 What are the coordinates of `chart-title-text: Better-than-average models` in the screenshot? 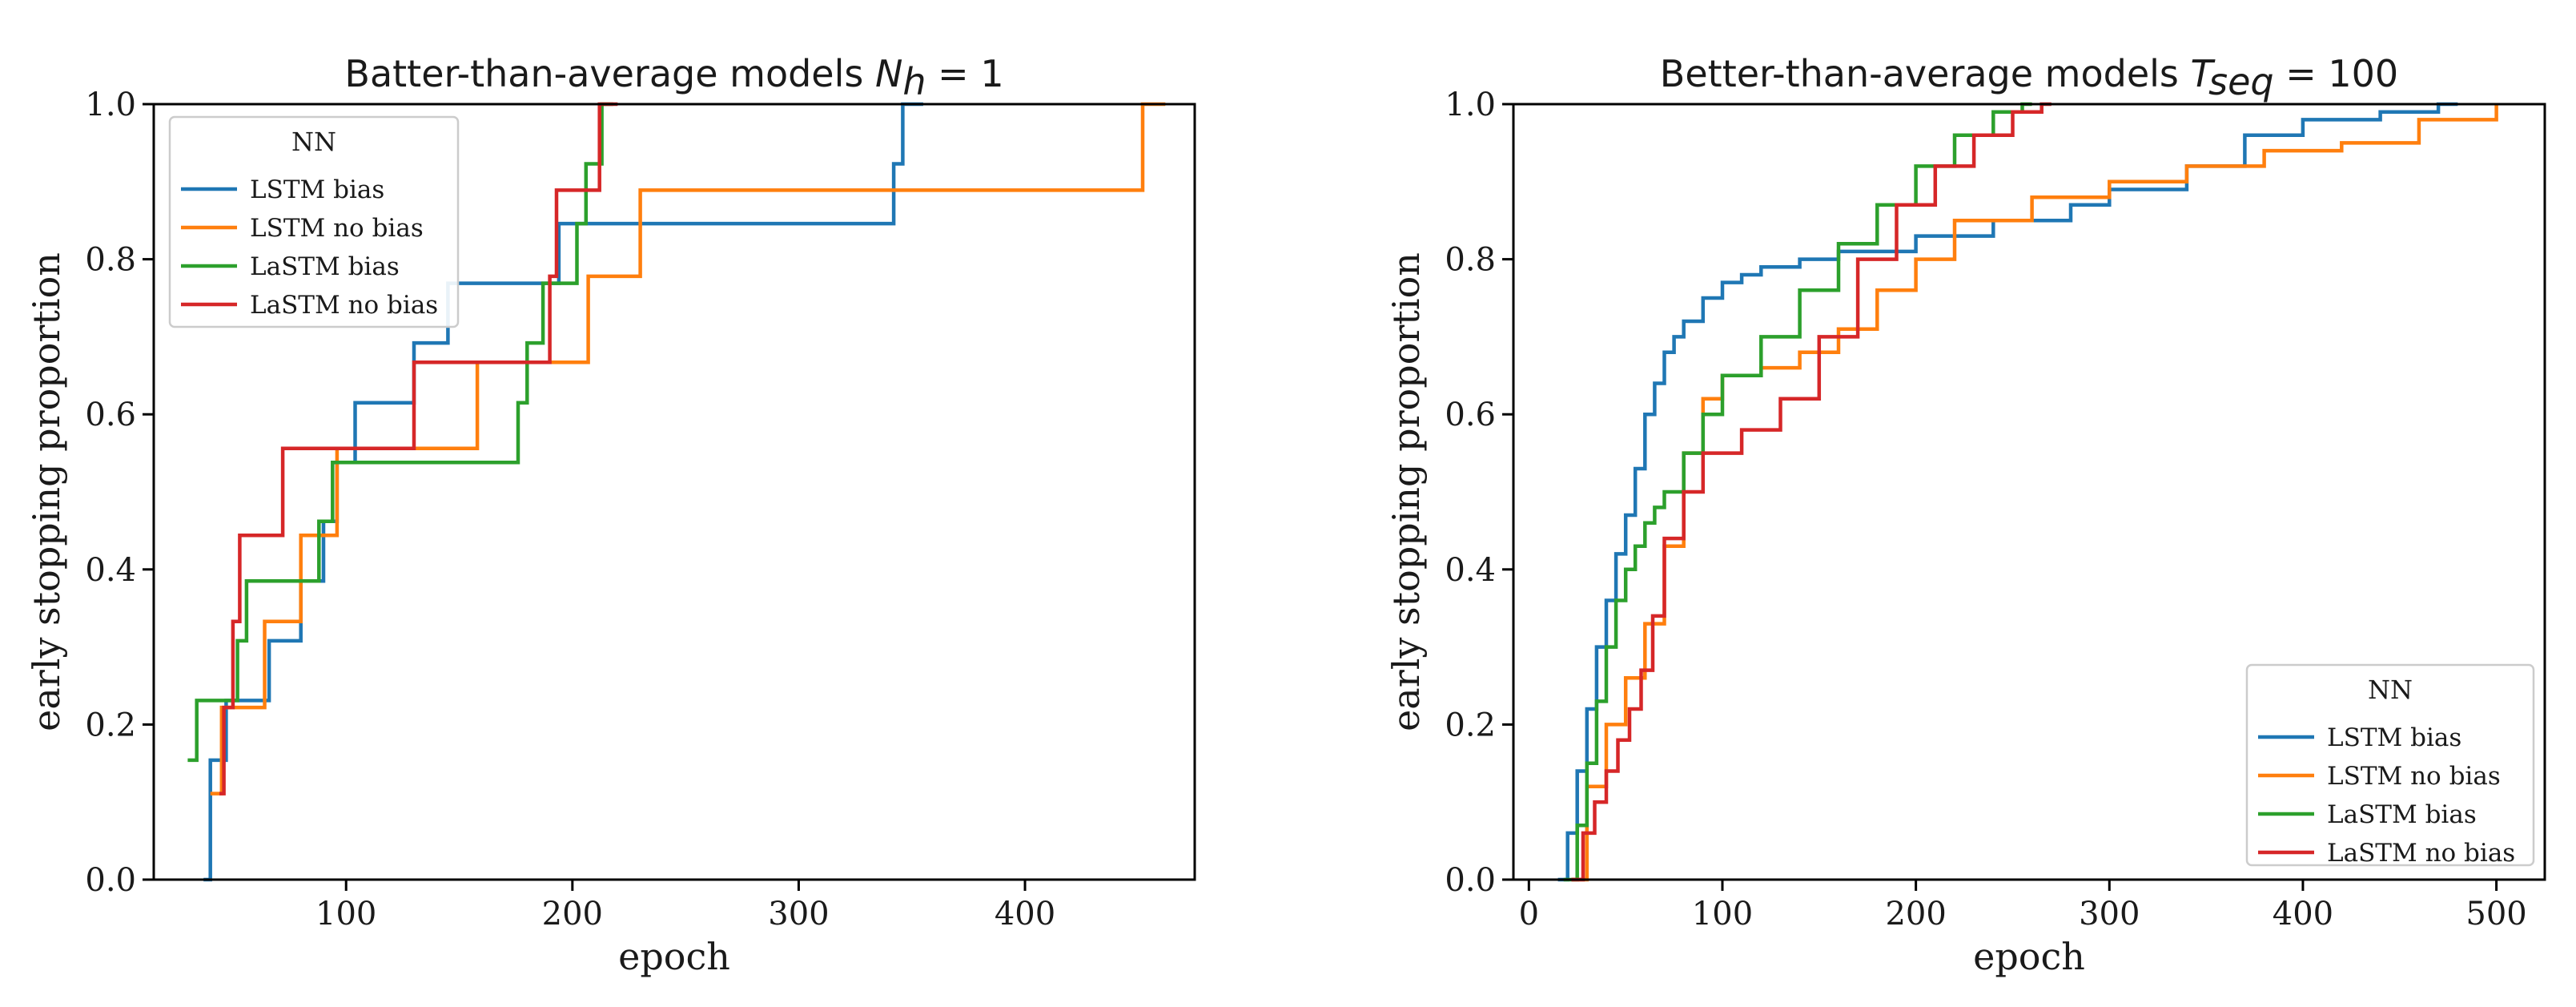 It's located at (1925, 73).